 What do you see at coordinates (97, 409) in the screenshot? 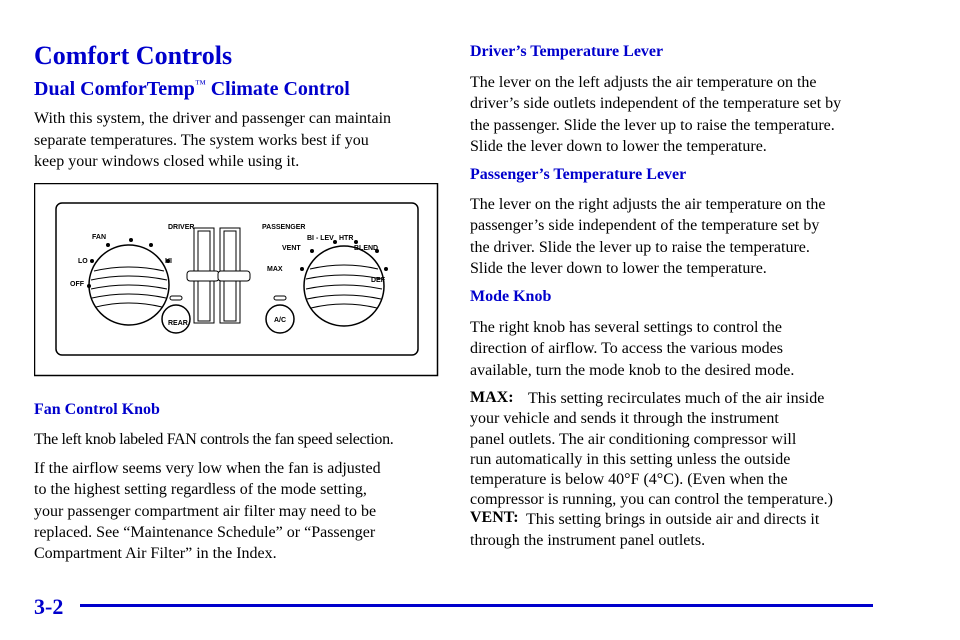
I see `section-heading: Fan Control Knob` at bounding box center [97, 409].